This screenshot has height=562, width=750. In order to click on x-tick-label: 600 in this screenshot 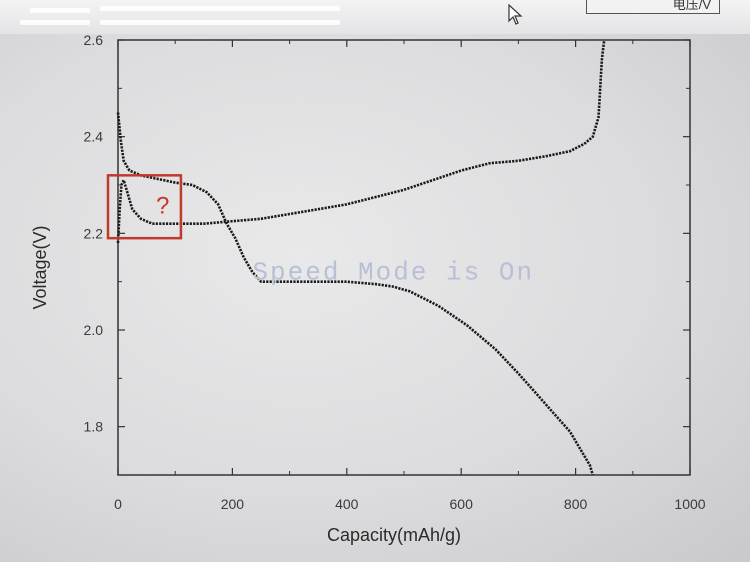, I will do `click(462, 504)`.